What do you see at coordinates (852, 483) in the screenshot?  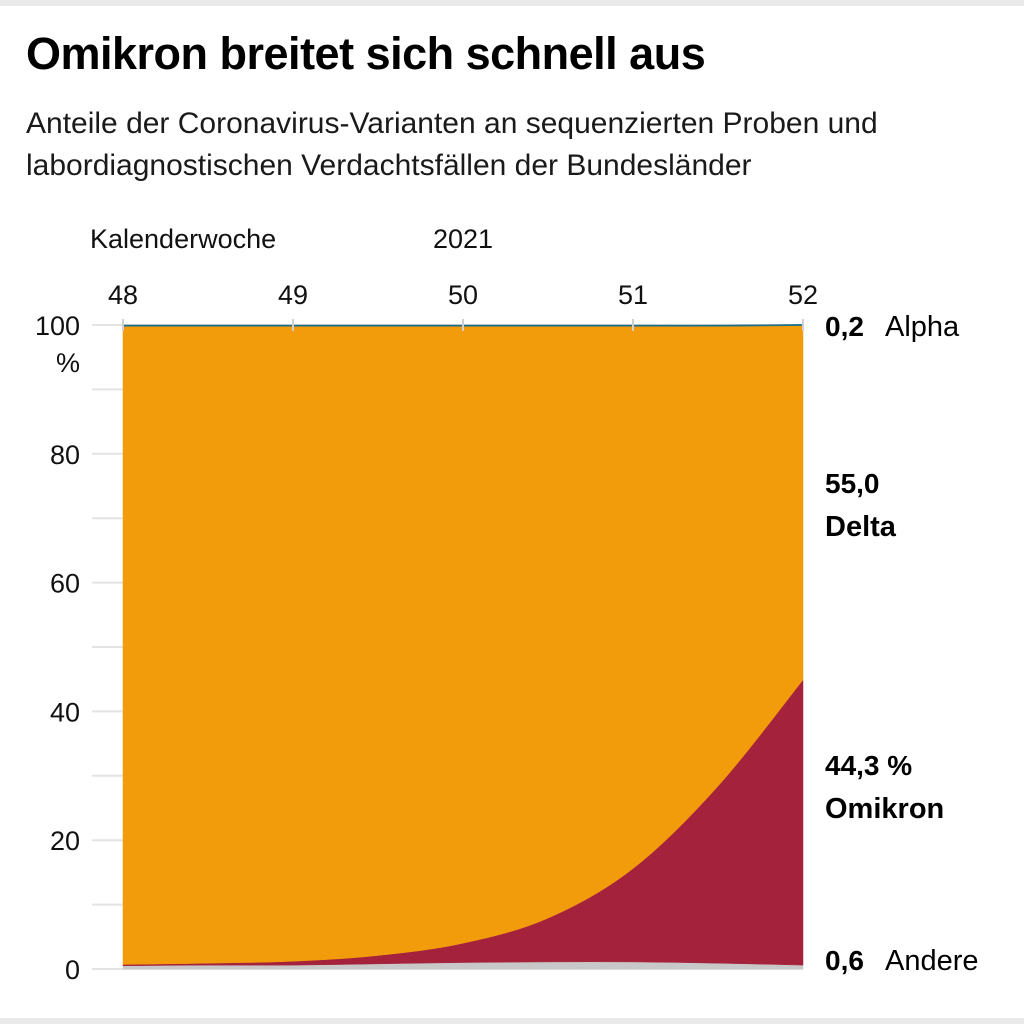 I see `end-value-delta: 55,0` at bounding box center [852, 483].